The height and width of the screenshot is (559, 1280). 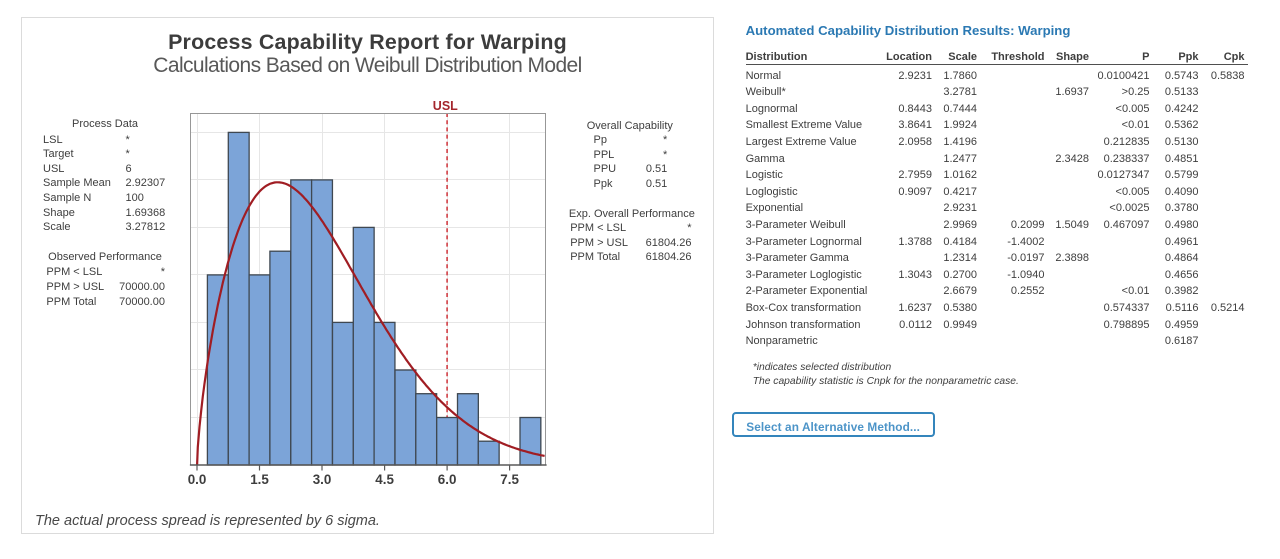 What do you see at coordinates (447, 479) in the screenshot?
I see `svg-text: 6.0` at bounding box center [447, 479].